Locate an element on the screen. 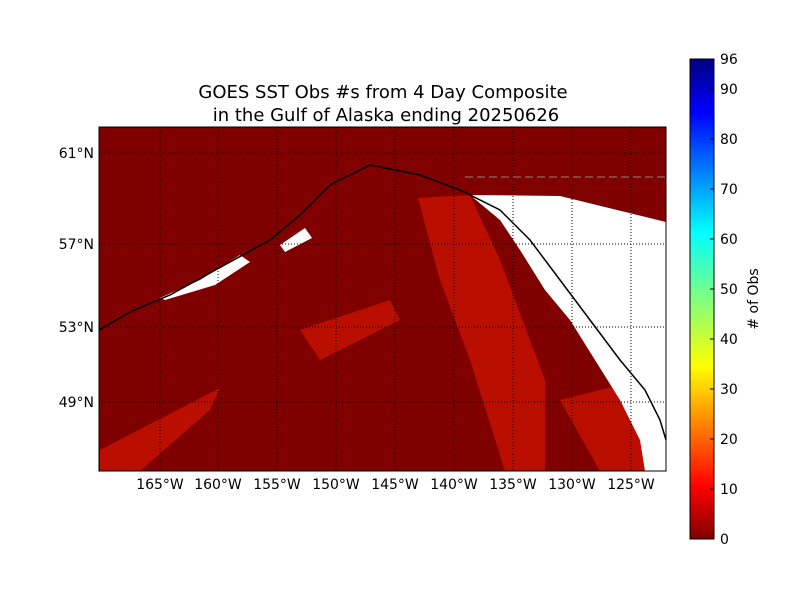  colorbar is located at coordinates (702, 299).